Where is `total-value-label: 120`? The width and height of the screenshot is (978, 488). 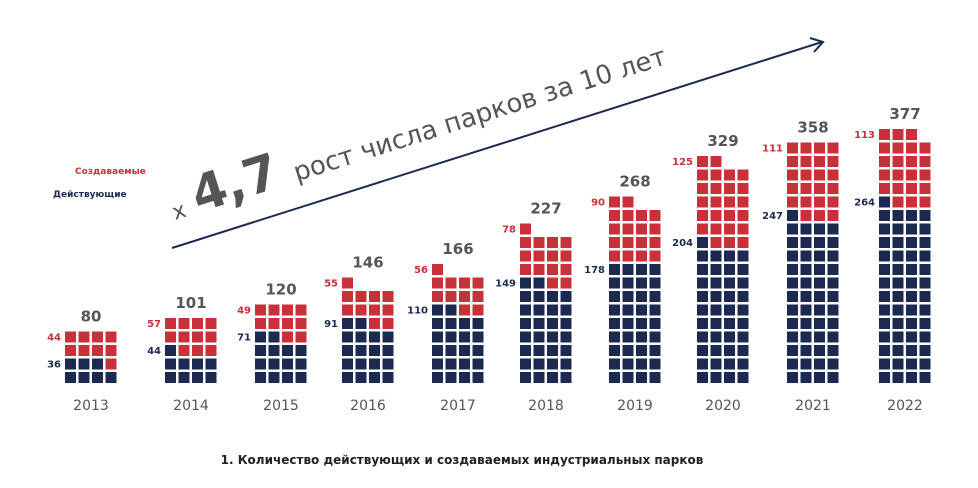
total-value-label: 120 is located at coordinates (280, 290).